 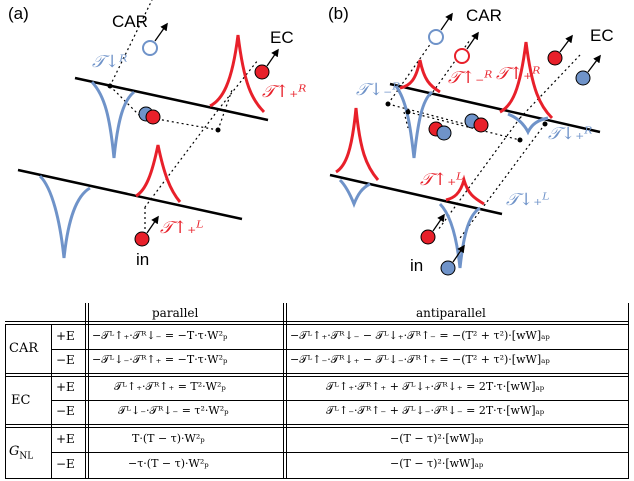 I want to click on car-label-a: CAR, so click(x=130, y=21).